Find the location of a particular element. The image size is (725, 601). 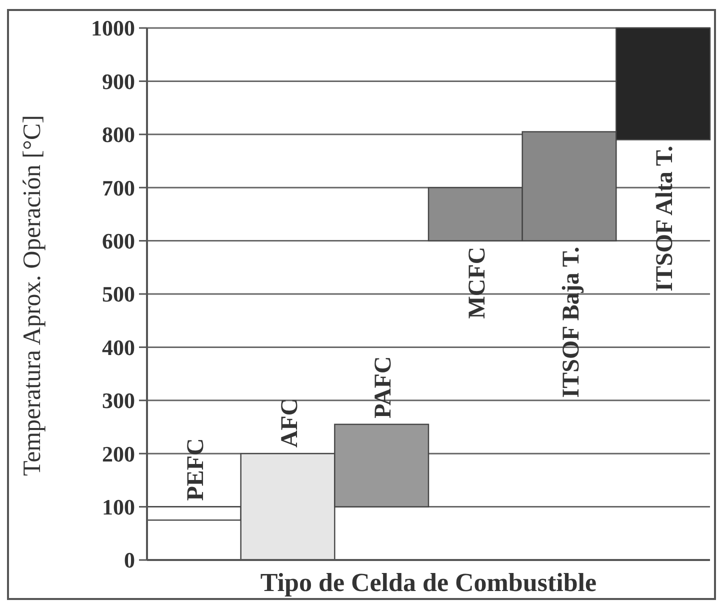

y-tick-label: 800 is located at coordinates (118, 135).